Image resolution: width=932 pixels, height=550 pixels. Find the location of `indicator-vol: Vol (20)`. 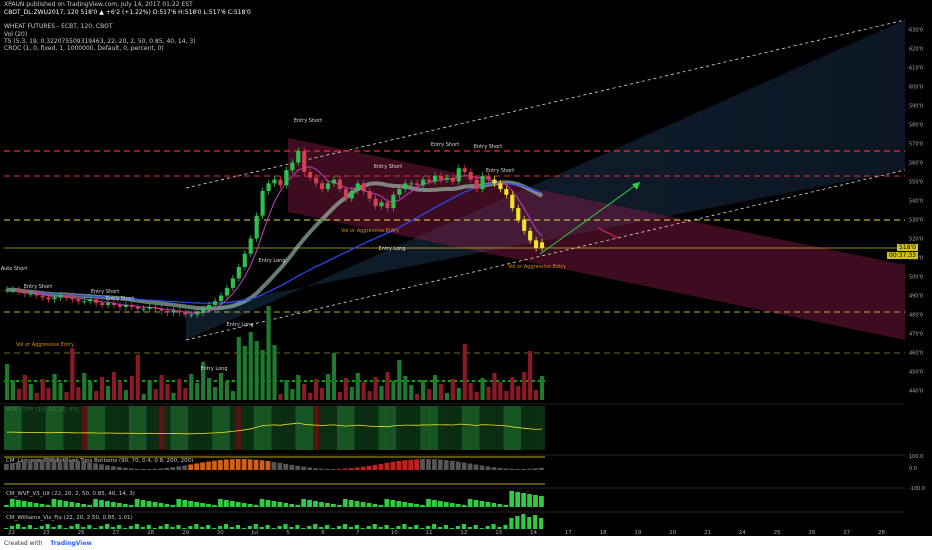

indicator-vol: Vol (20) is located at coordinates (15, 35).